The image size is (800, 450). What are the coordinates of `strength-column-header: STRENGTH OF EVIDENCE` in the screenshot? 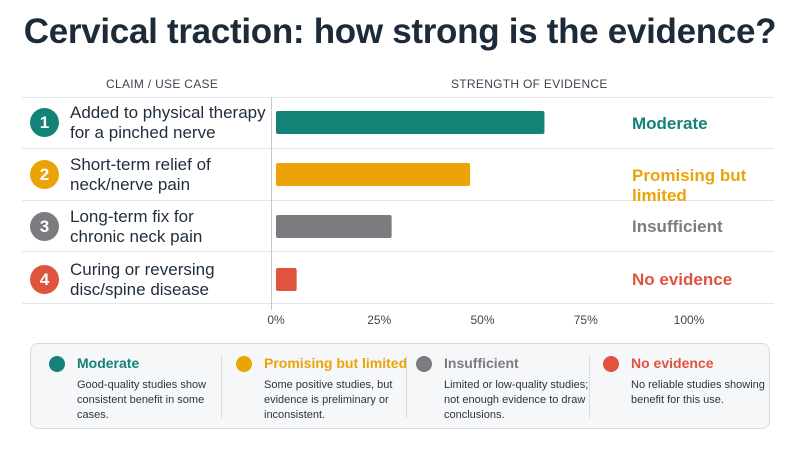 It's located at (529, 84).